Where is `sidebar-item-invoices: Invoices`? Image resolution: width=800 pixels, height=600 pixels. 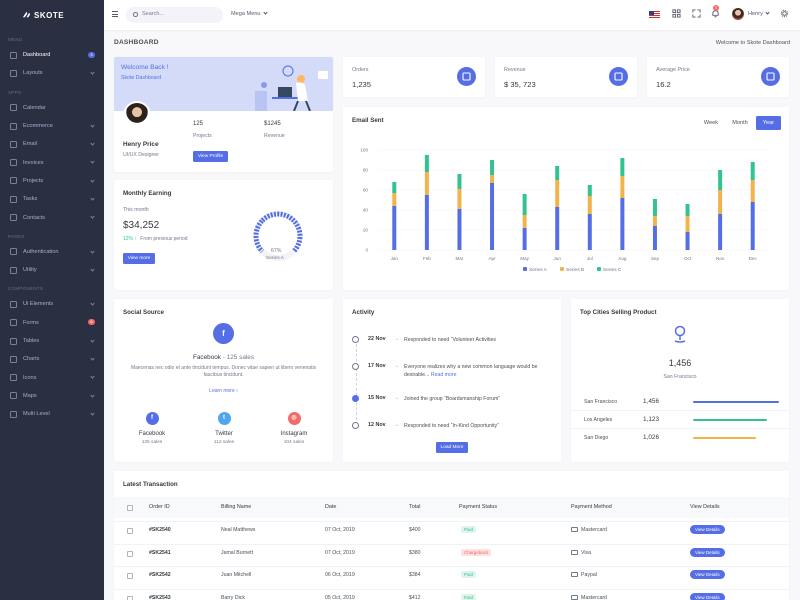
sidebar-item-invoices: Invoices is located at coordinates (52, 162).